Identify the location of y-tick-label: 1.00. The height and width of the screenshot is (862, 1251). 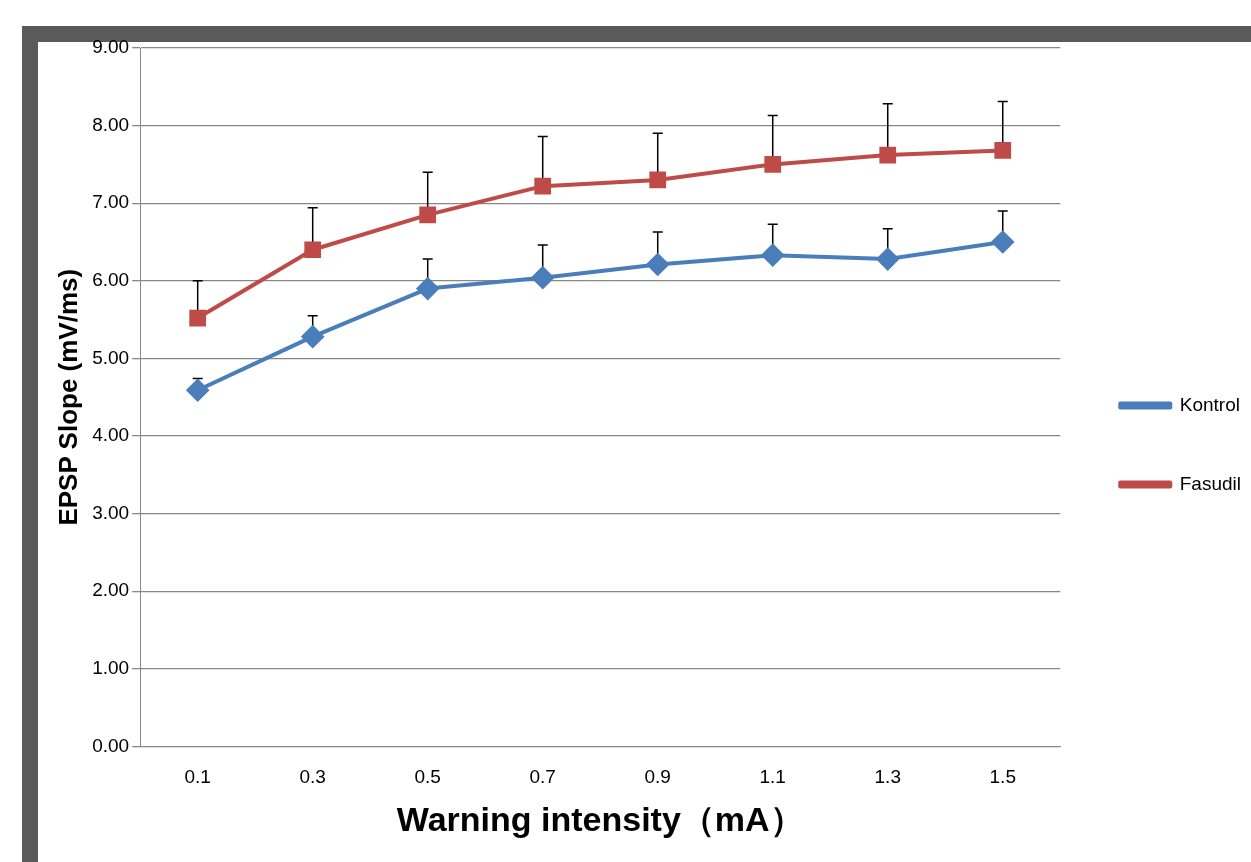
(111, 668).